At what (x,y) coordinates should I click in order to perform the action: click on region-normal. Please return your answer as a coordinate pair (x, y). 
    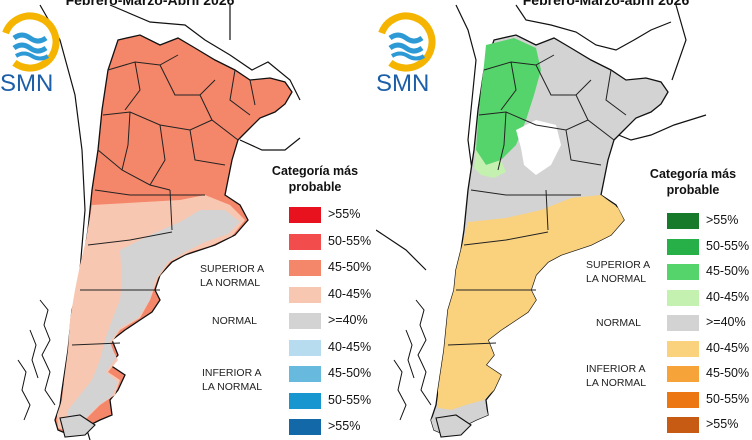
    Looking at the image, I should click on (152, 320).